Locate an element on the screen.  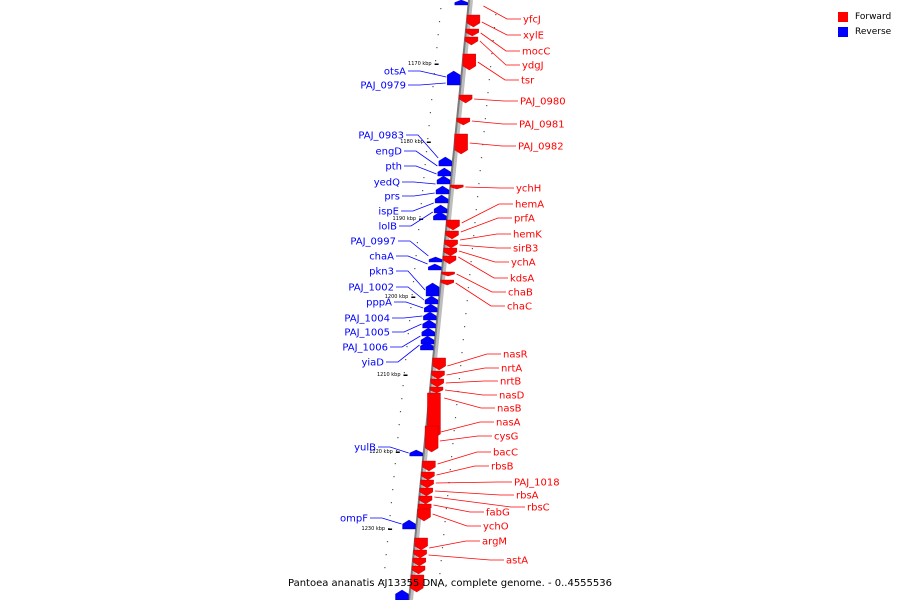
gene-label-paj-0981: PAJ_0981 is located at coordinates (542, 125).